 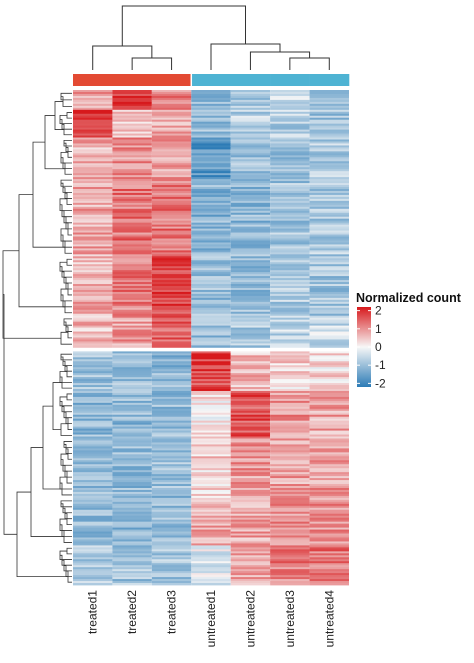 What do you see at coordinates (172, 612) in the screenshot?
I see `column-label: treated3` at bounding box center [172, 612].